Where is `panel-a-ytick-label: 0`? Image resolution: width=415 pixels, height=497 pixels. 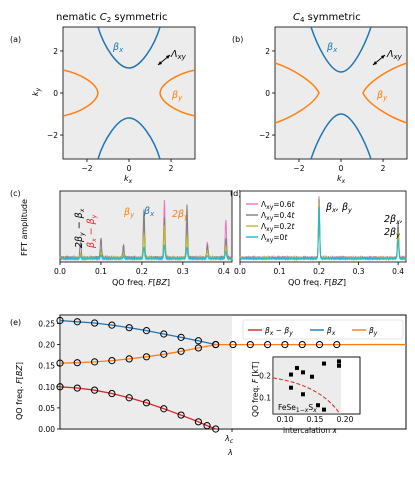
panel-a-ytick-label: 0 is located at coordinates (55, 93).